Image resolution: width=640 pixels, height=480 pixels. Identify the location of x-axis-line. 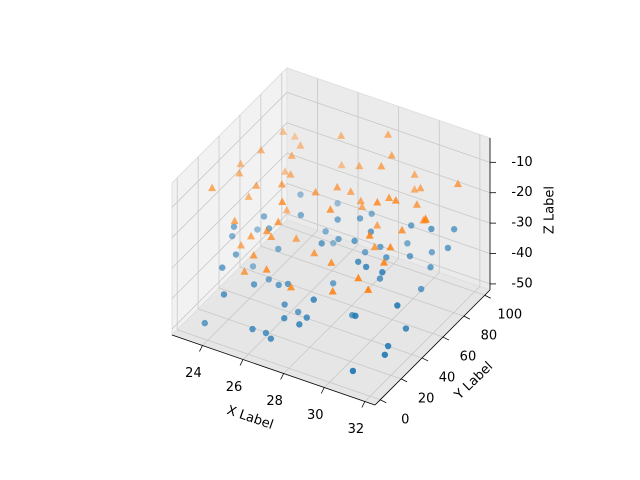
(273, 370).